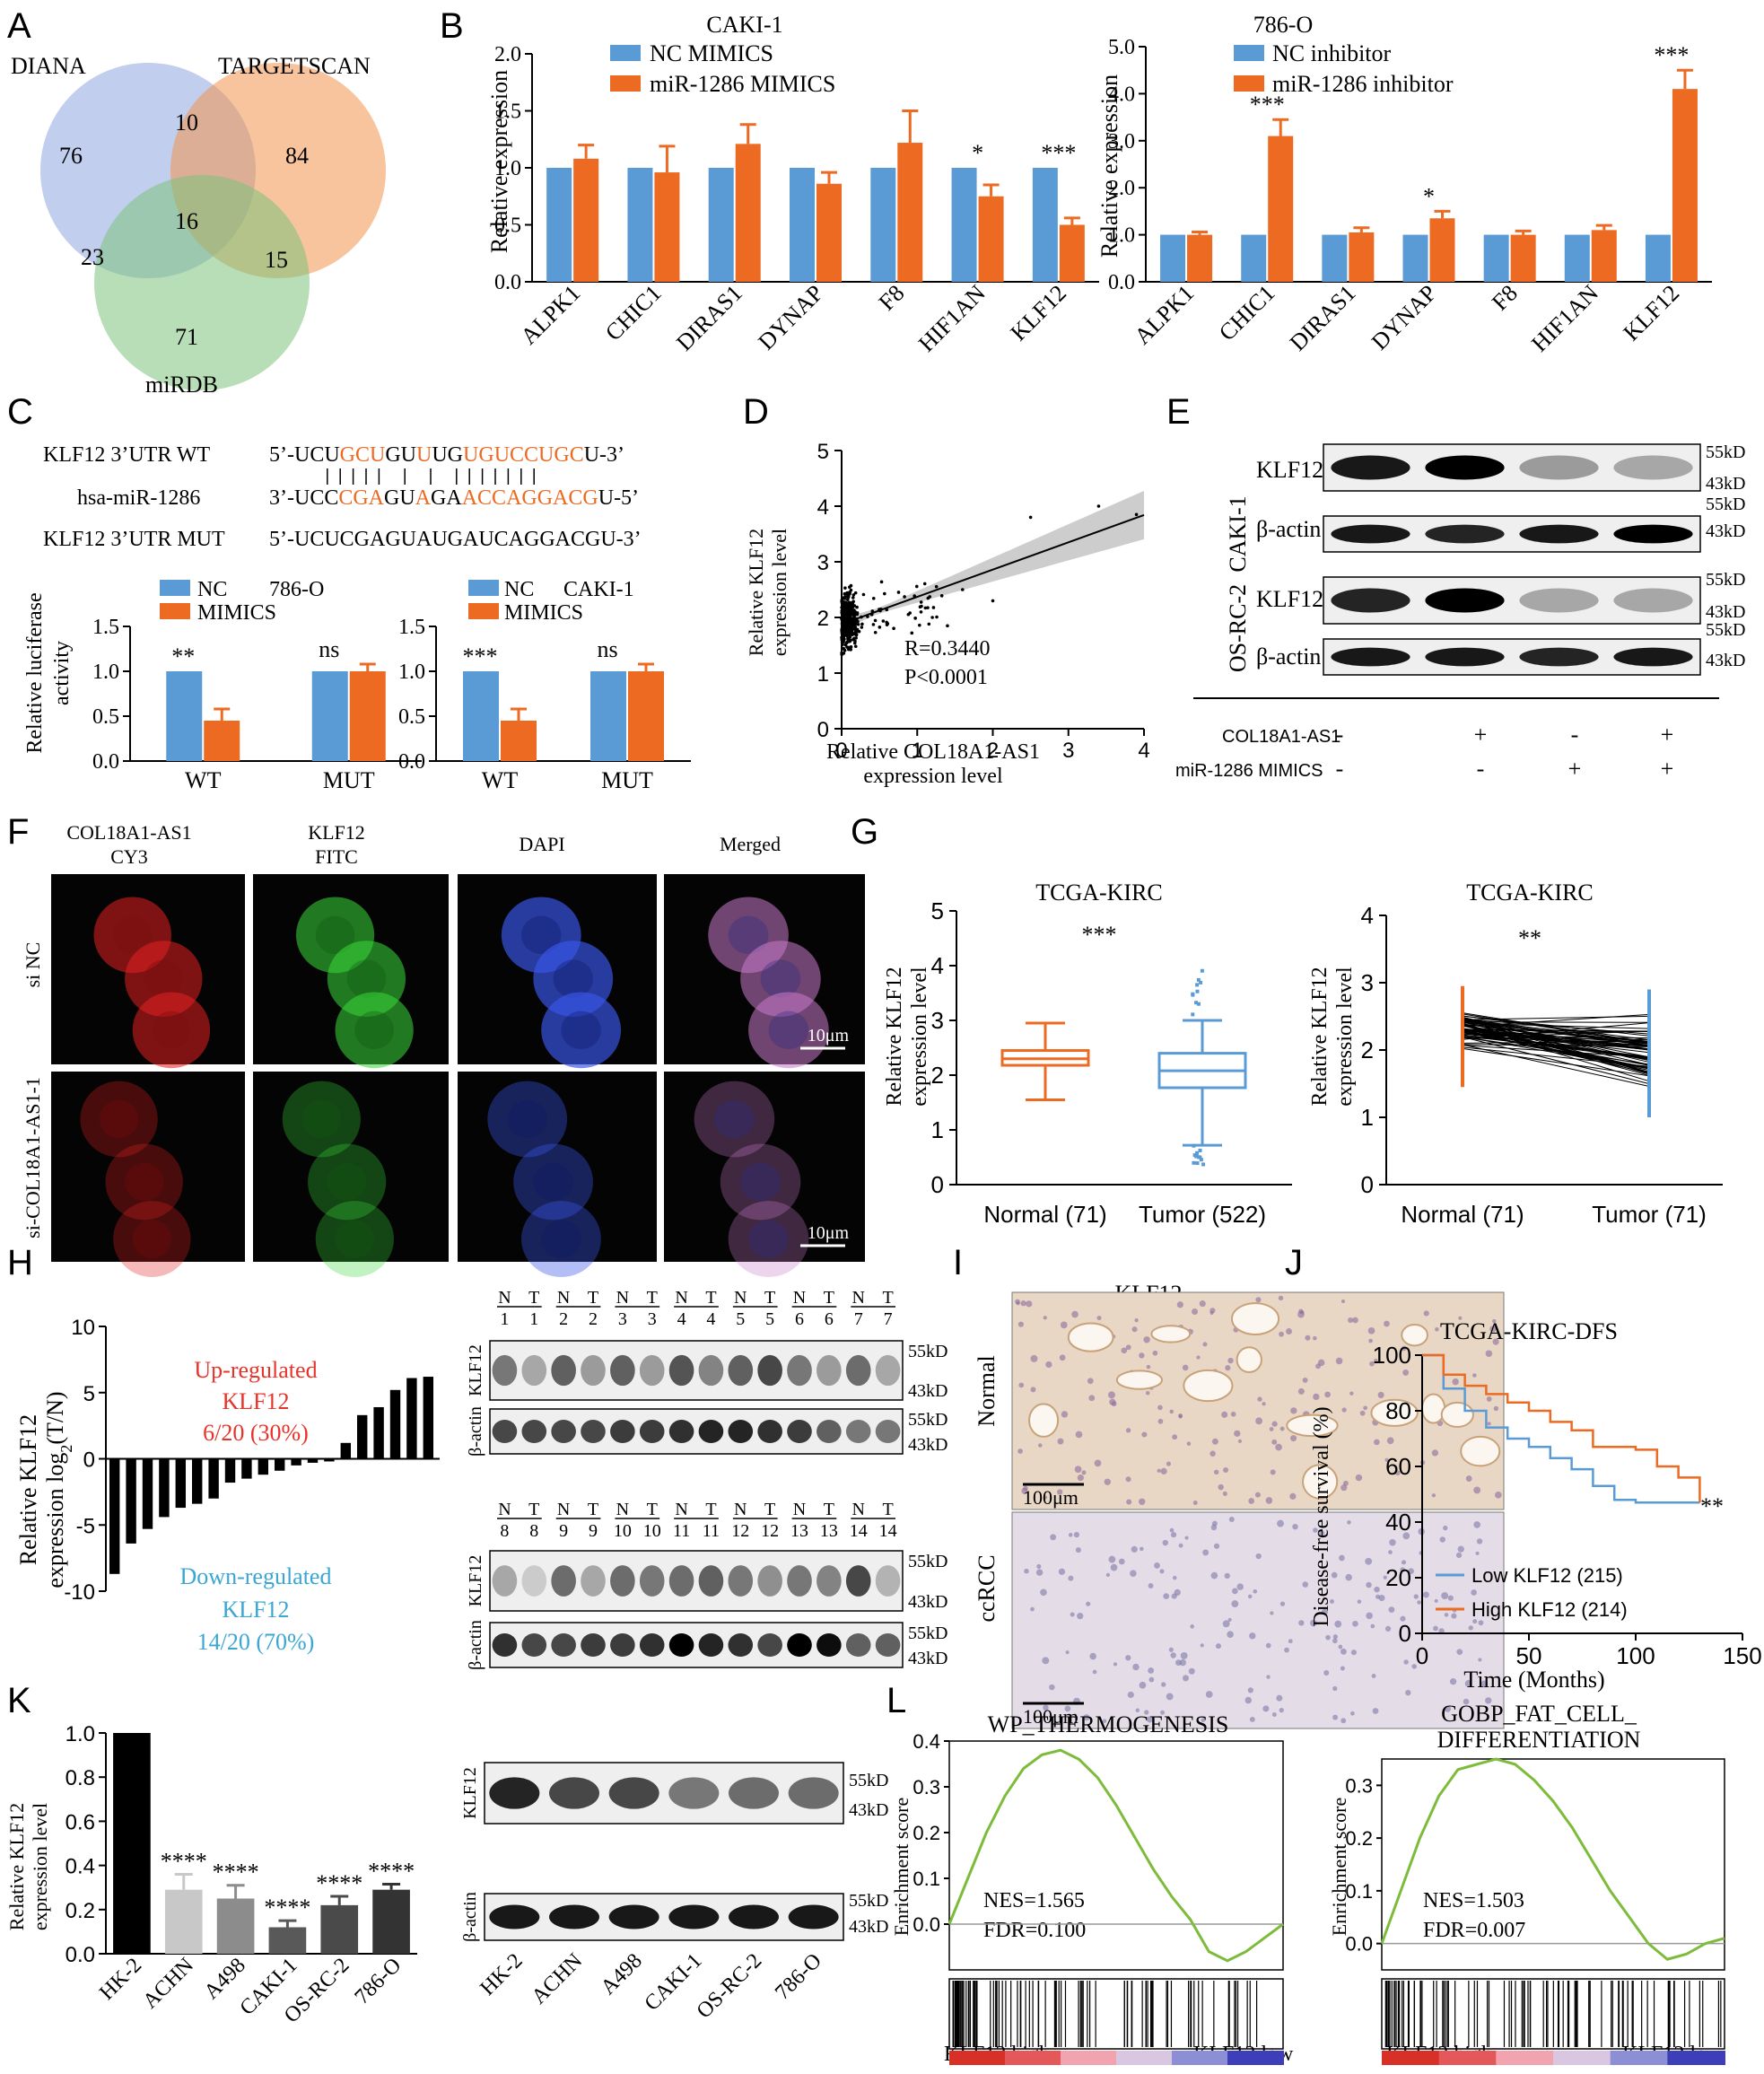 The image size is (1764, 2074). Describe the element at coordinates (175, 611) in the screenshot. I see `legend-swatch-mimics` at that location.